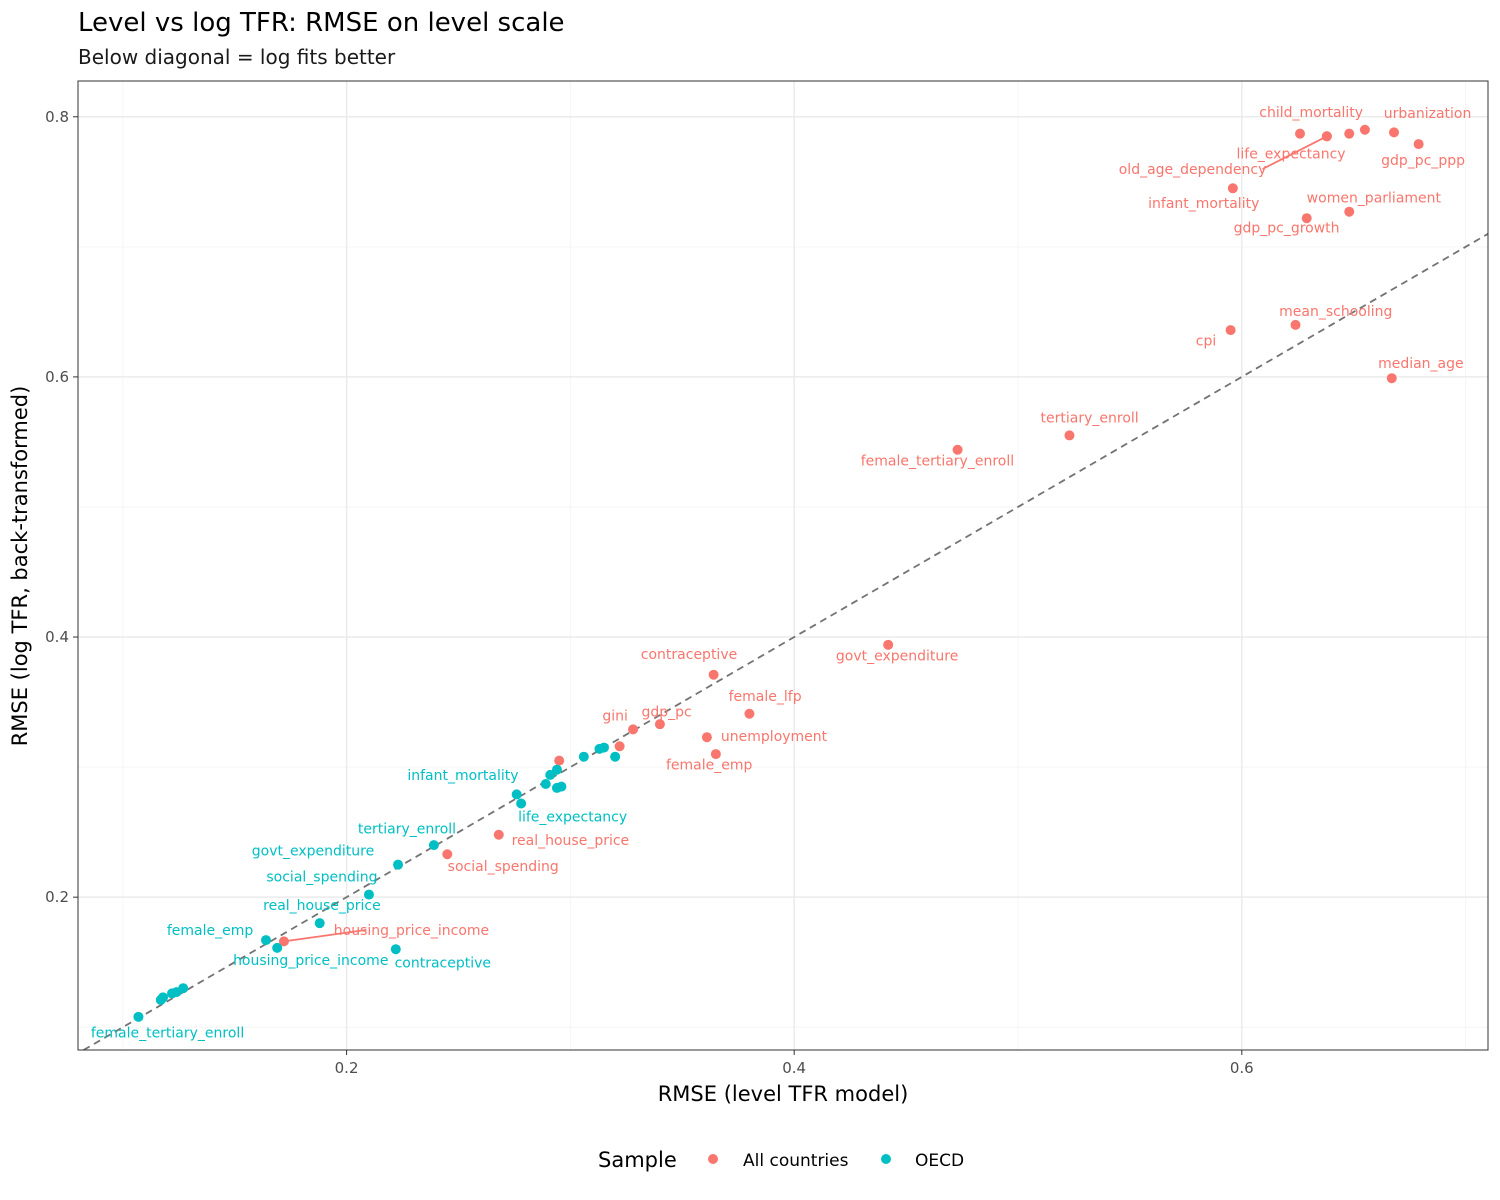 The width and height of the screenshot is (1500, 1200). Describe the element at coordinates (1421, 364) in the screenshot. I see `point-label-all-countries: median_age` at that location.